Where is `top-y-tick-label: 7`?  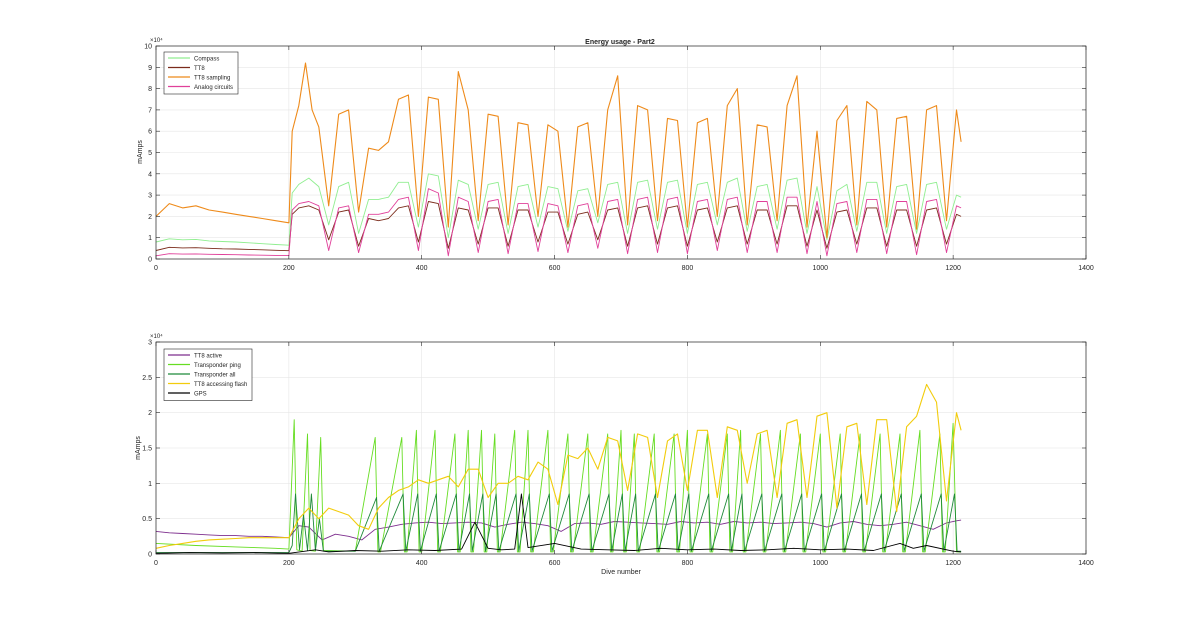
top-y-tick-label: 7 is located at coordinates (150, 110).